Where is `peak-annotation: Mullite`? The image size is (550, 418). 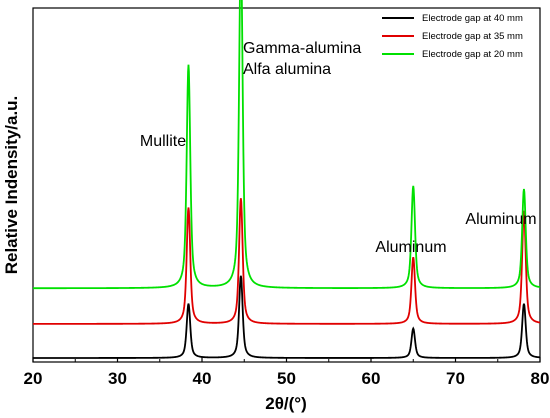 peak-annotation: Mullite is located at coordinates (163, 141).